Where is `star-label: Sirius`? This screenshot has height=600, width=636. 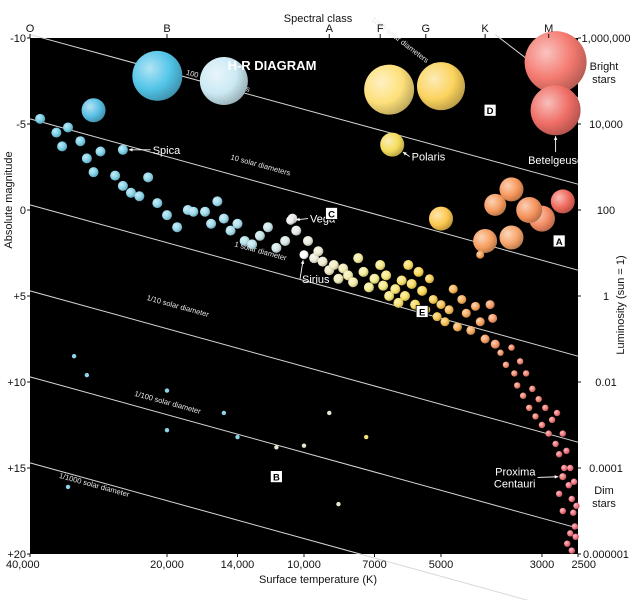
star-label: Sirius is located at coordinates (316, 280).